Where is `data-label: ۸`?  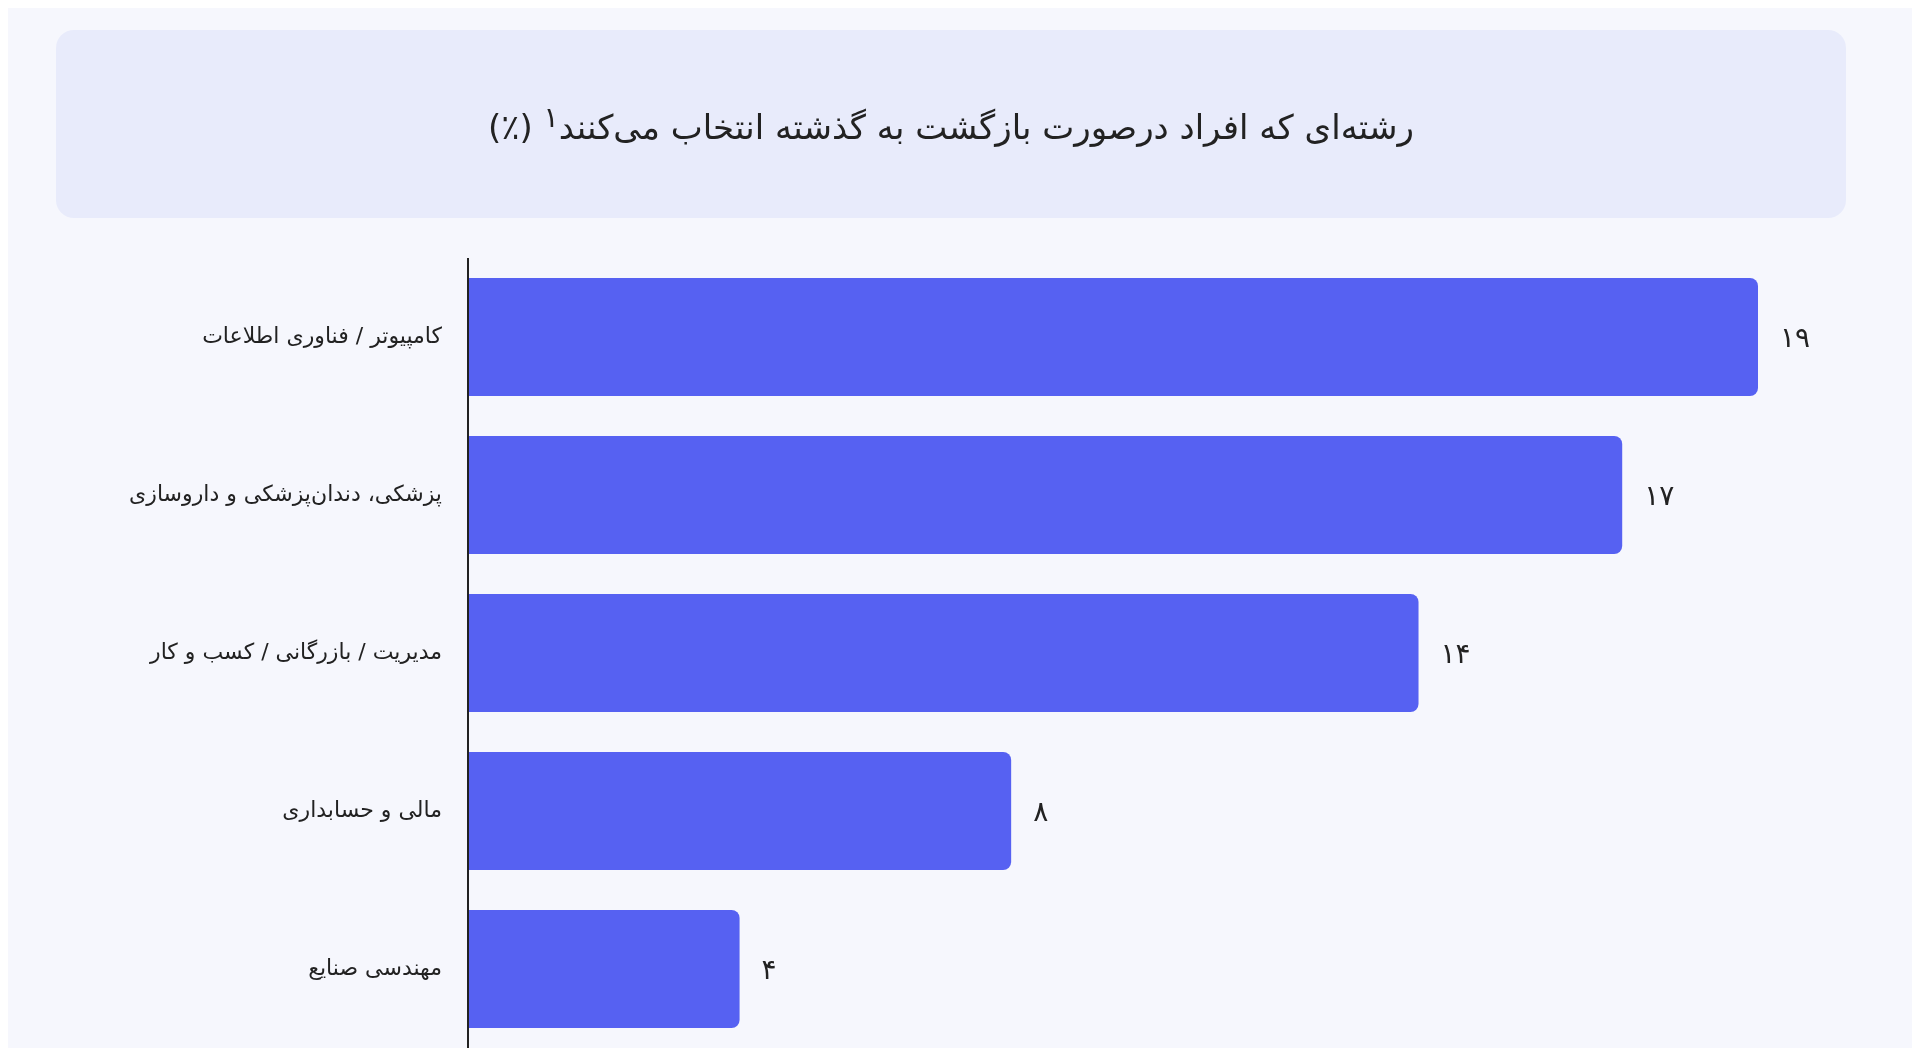 data-label: ۸ is located at coordinates (1041, 811).